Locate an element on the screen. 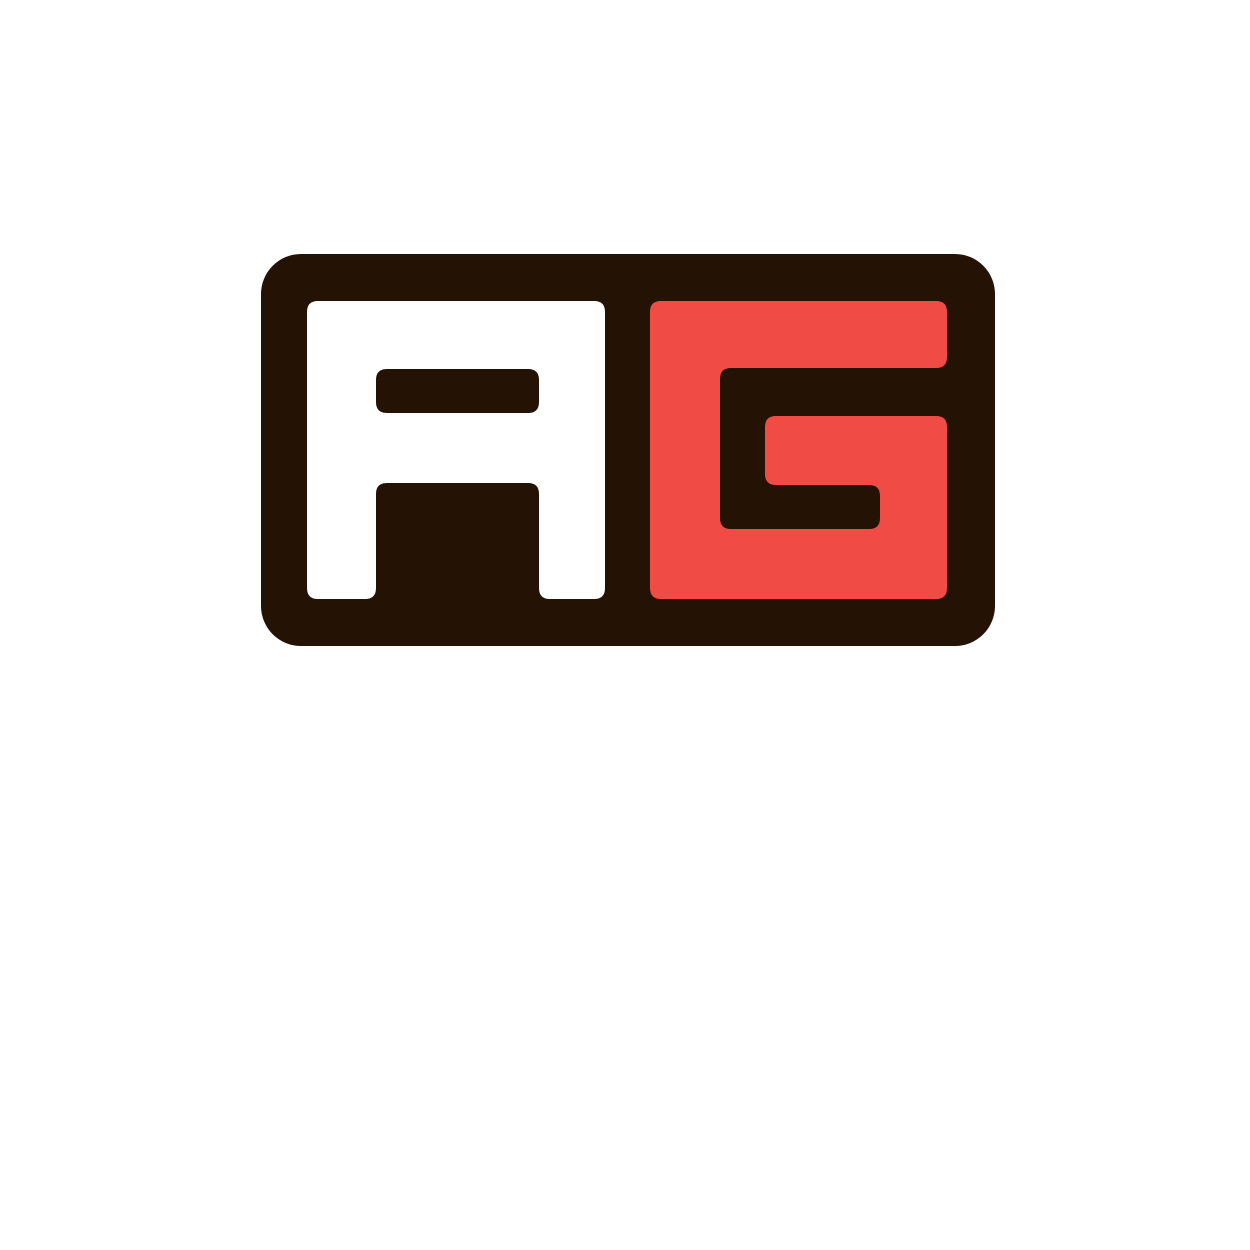 The width and height of the screenshot is (1250, 1250). logo-letter-g is located at coordinates (798, 450).